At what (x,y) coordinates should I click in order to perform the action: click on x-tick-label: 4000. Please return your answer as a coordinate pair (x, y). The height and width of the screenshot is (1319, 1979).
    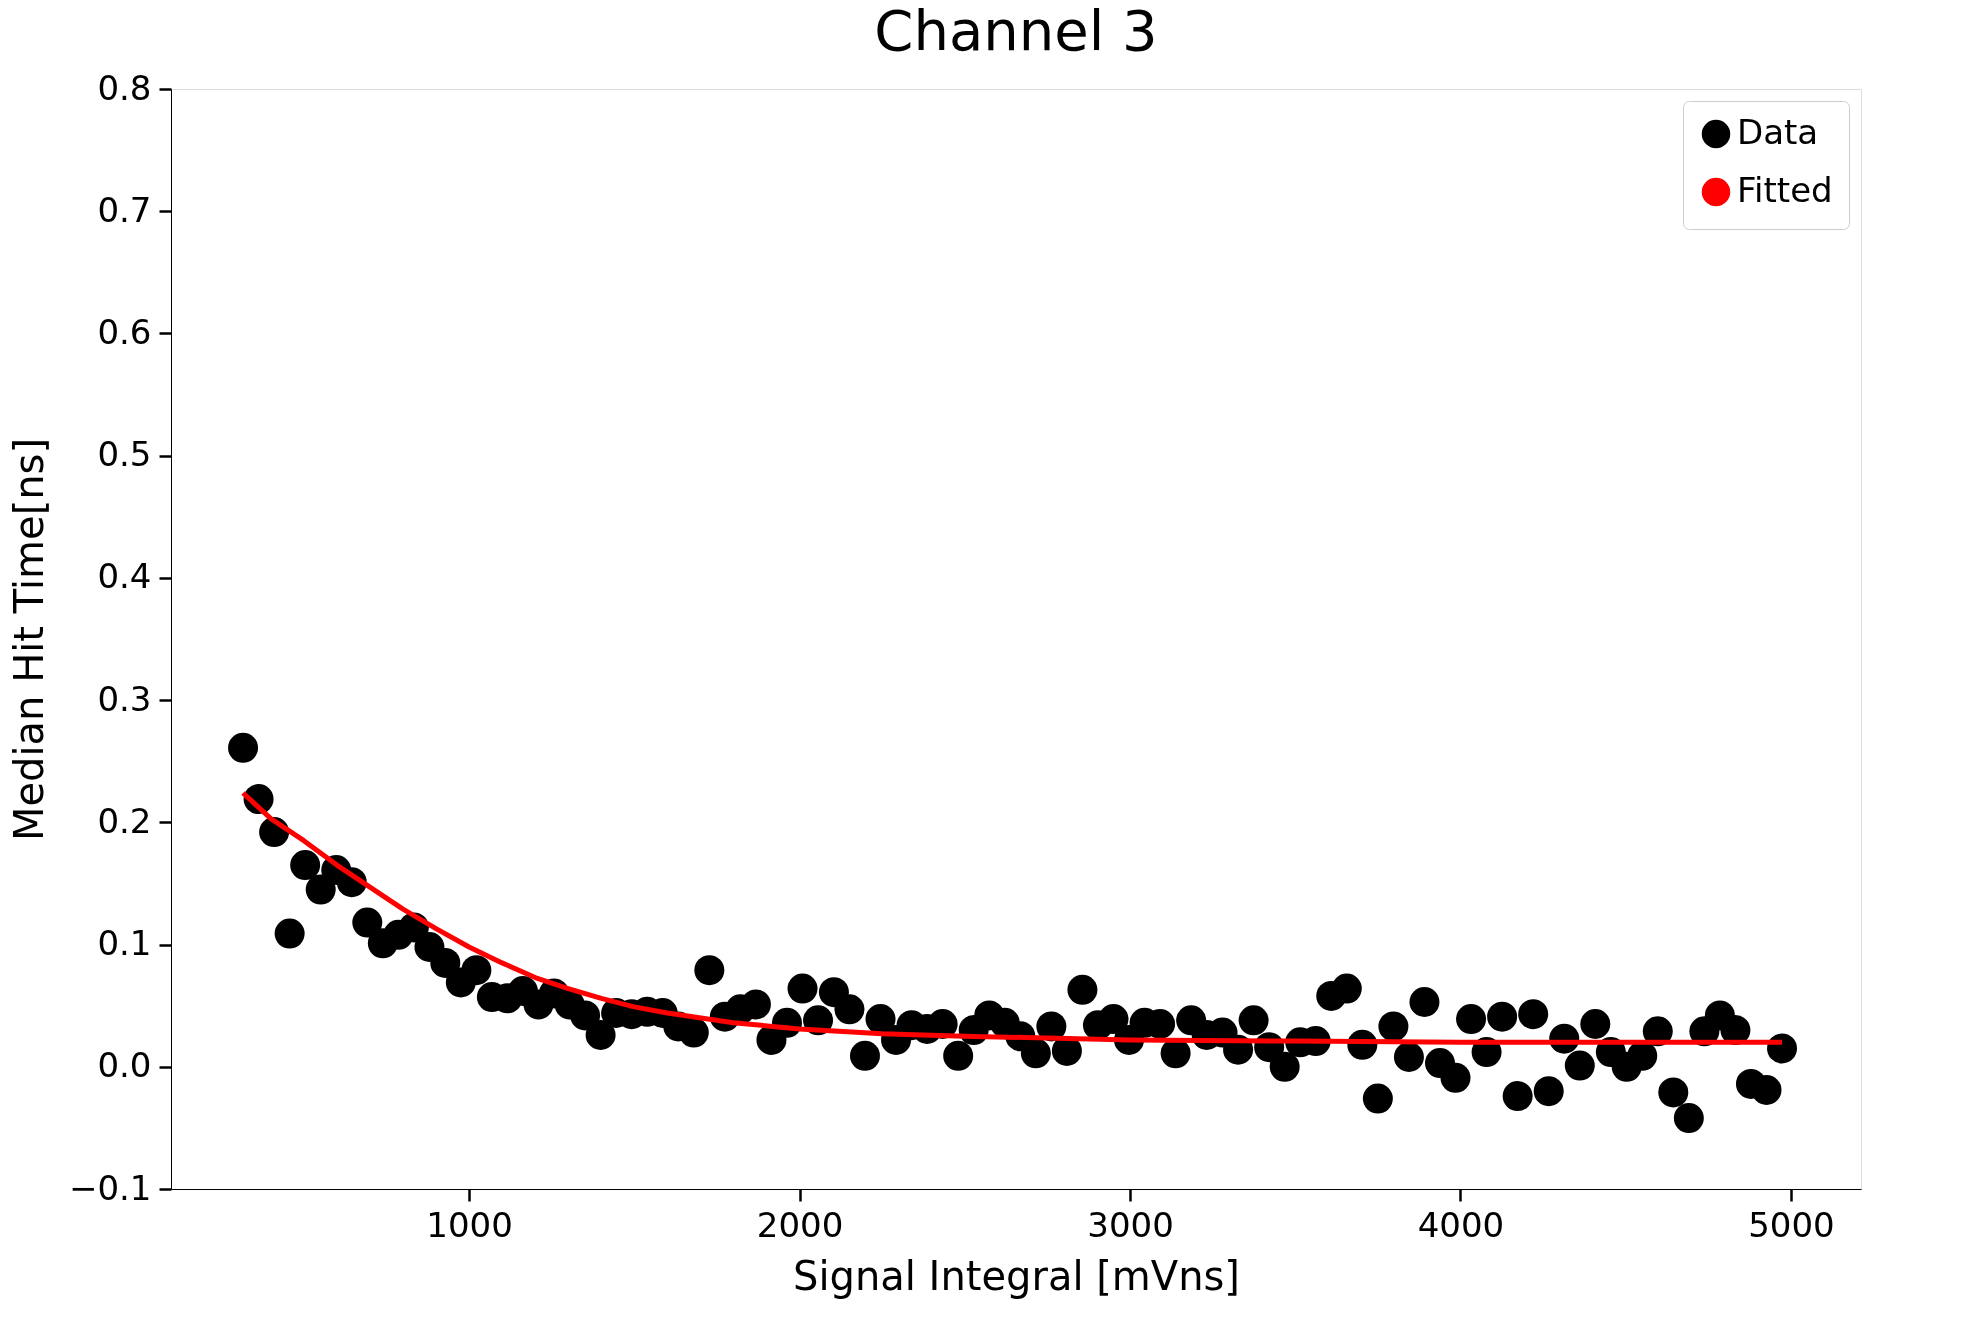
    Looking at the image, I should click on (1461, 1224).